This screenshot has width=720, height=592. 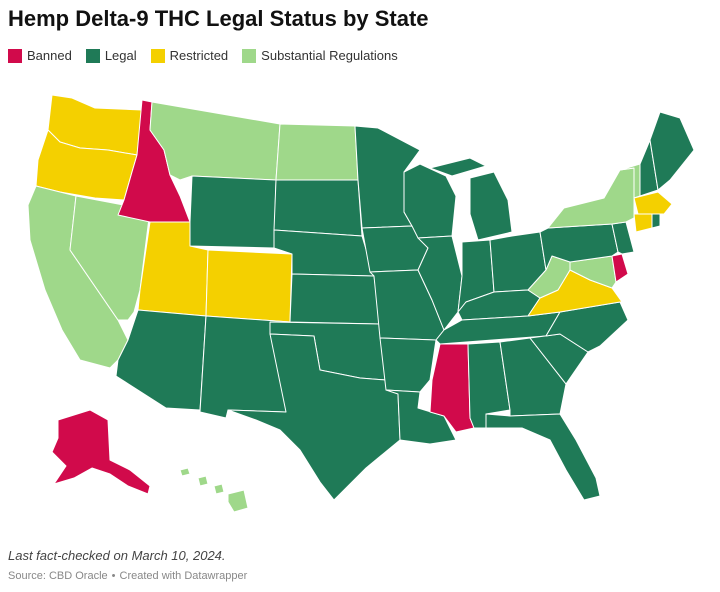 What do you see at coordinates (233, 212) in the screenshot?
I see `state-wyoming` at bounding box center [233, 212].